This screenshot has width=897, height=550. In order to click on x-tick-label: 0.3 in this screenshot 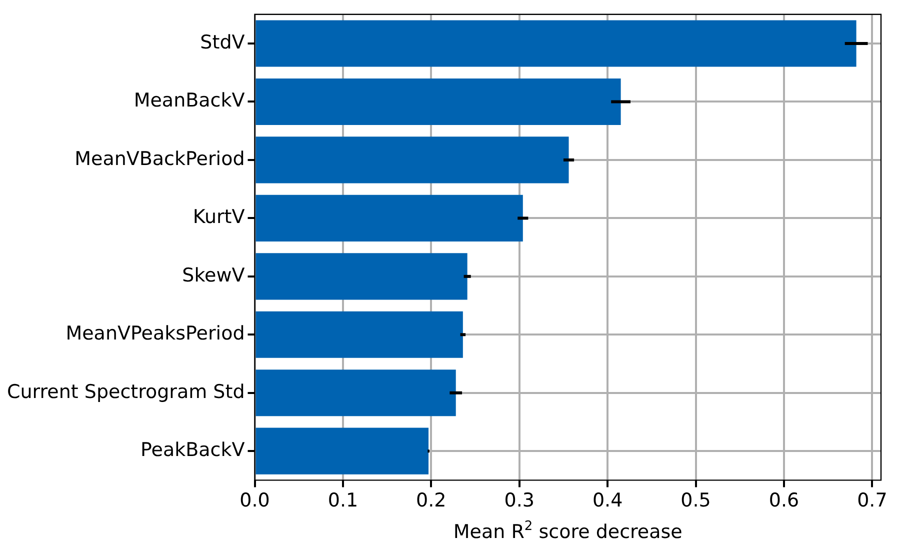, I will do `click(519, 501)`.